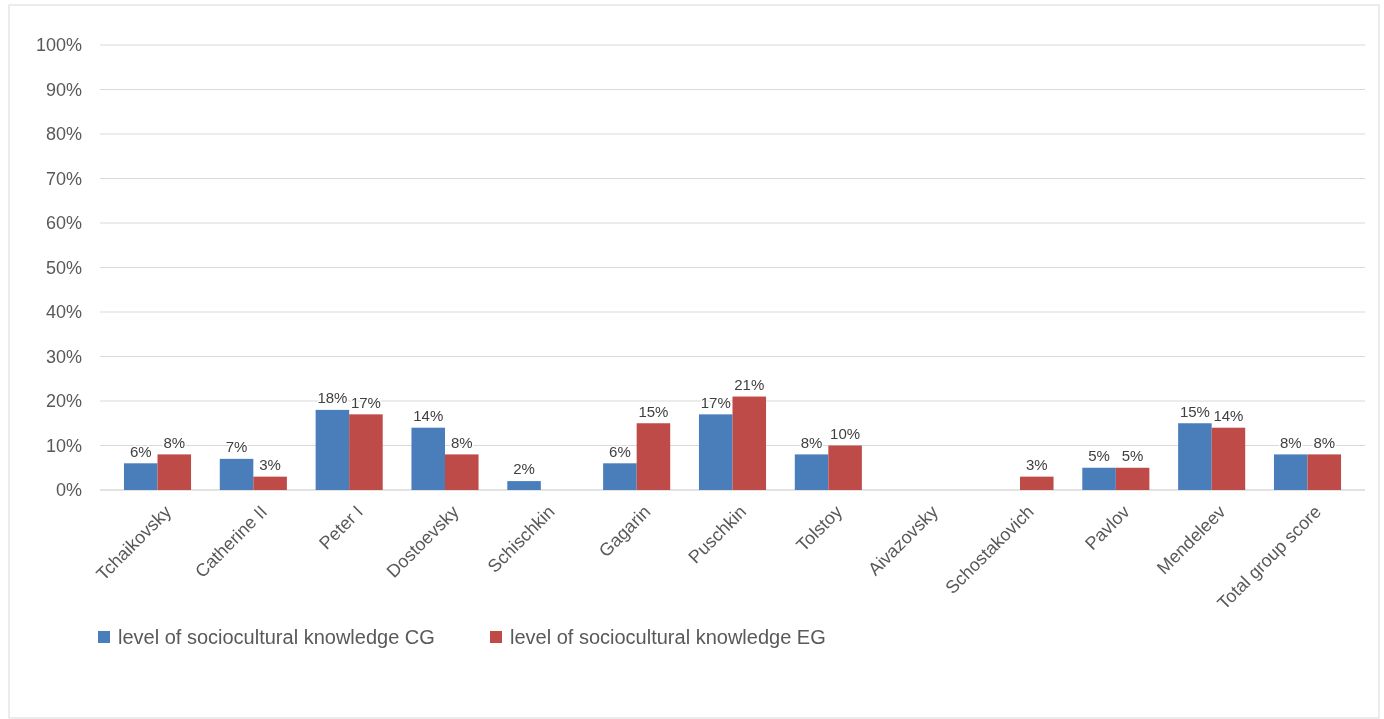  What do you see at coordinates (63, 445) in the screenshot?
I see `y-tick-label: 10%` at bounding box center [63, 445].